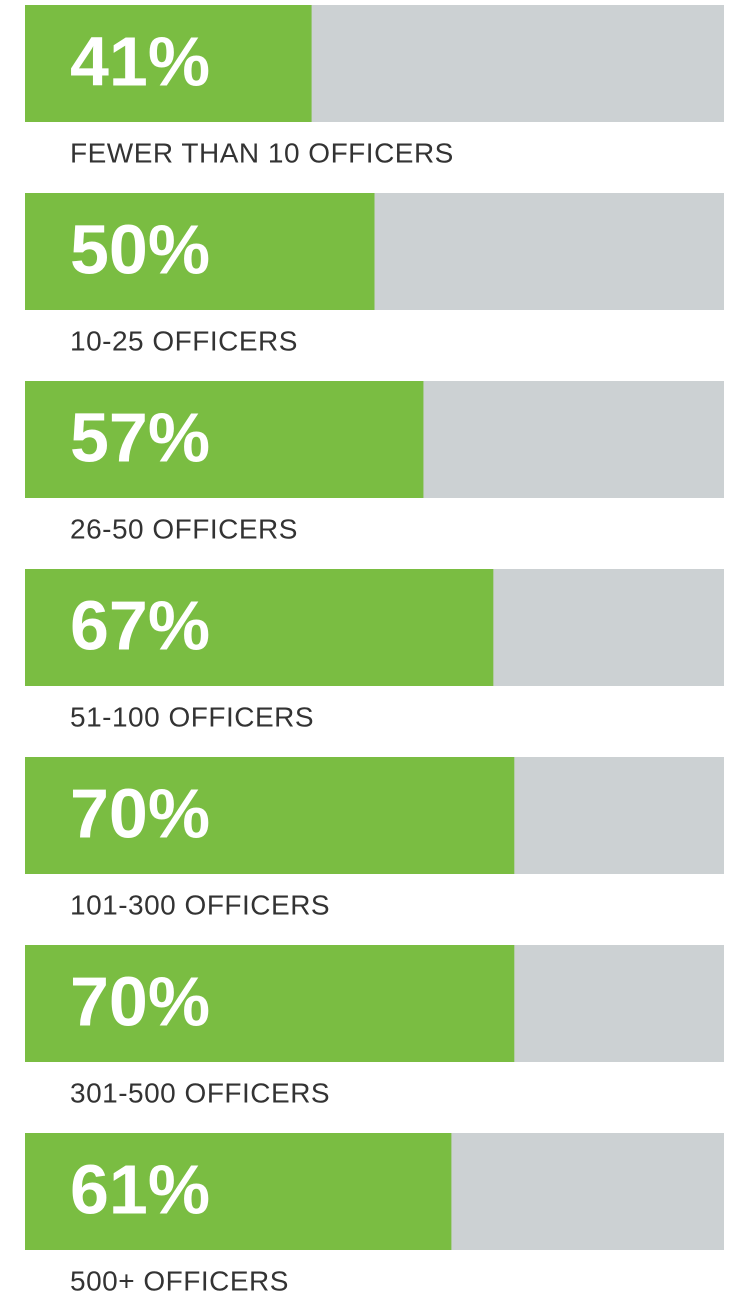  Describe the element at coordinates (140, 249) in the screenshot. I see `value-label: 50%` at that location.